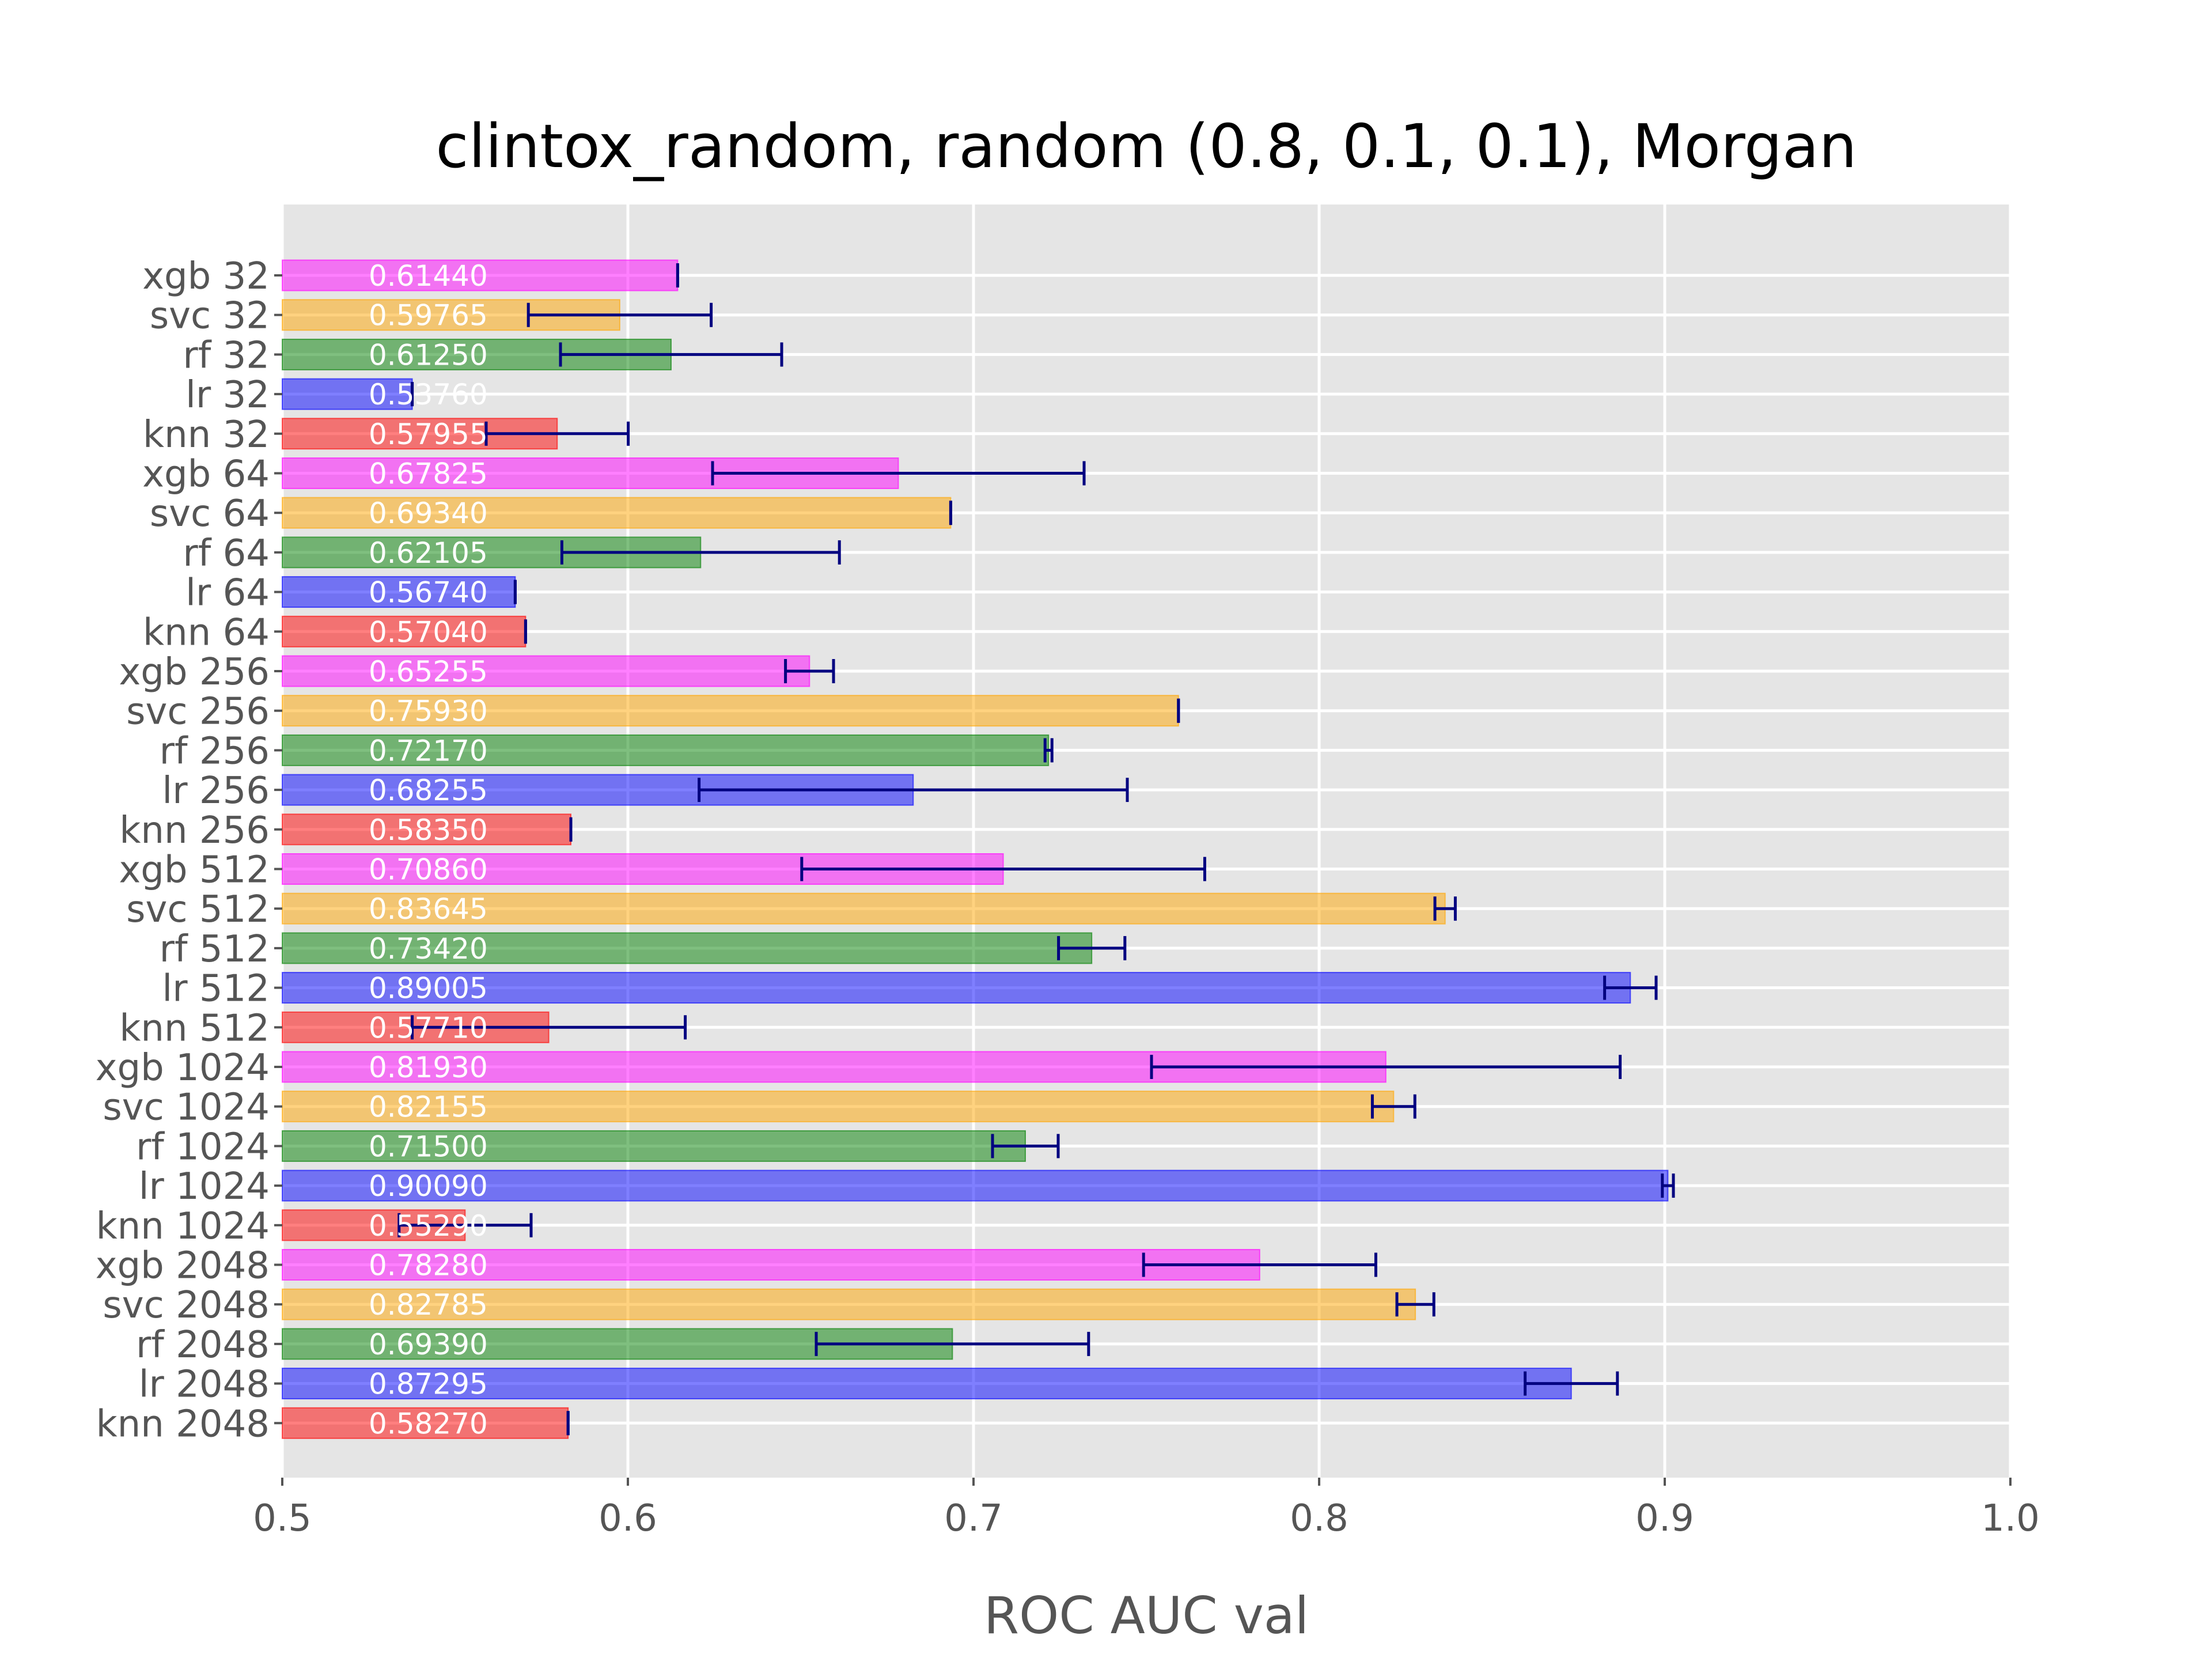 The width and height of the screenshot is (2212, 1662). What do you see at coordinates (194, 830) in the screenshot?
I see `y-tick-label: knn 256` at bounding box center [194, 830].